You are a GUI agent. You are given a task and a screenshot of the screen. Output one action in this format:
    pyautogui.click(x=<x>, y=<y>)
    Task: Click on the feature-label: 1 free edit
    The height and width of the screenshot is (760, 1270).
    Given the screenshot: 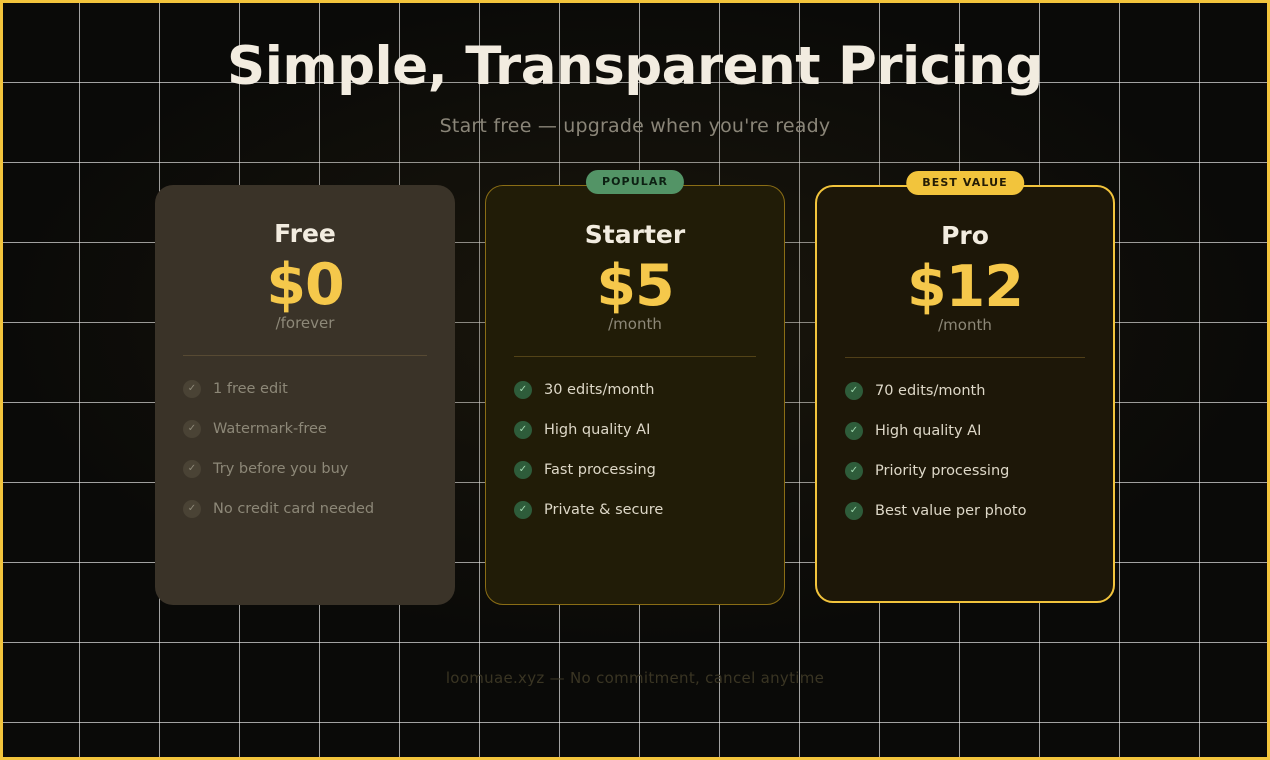 What is the action you would take?
    pyautogui.click(x=250, y=388)
    